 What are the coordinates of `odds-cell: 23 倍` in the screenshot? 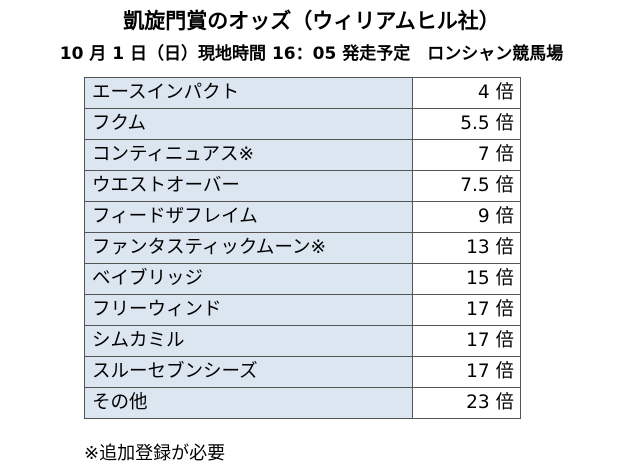 It's located at (466, 403).